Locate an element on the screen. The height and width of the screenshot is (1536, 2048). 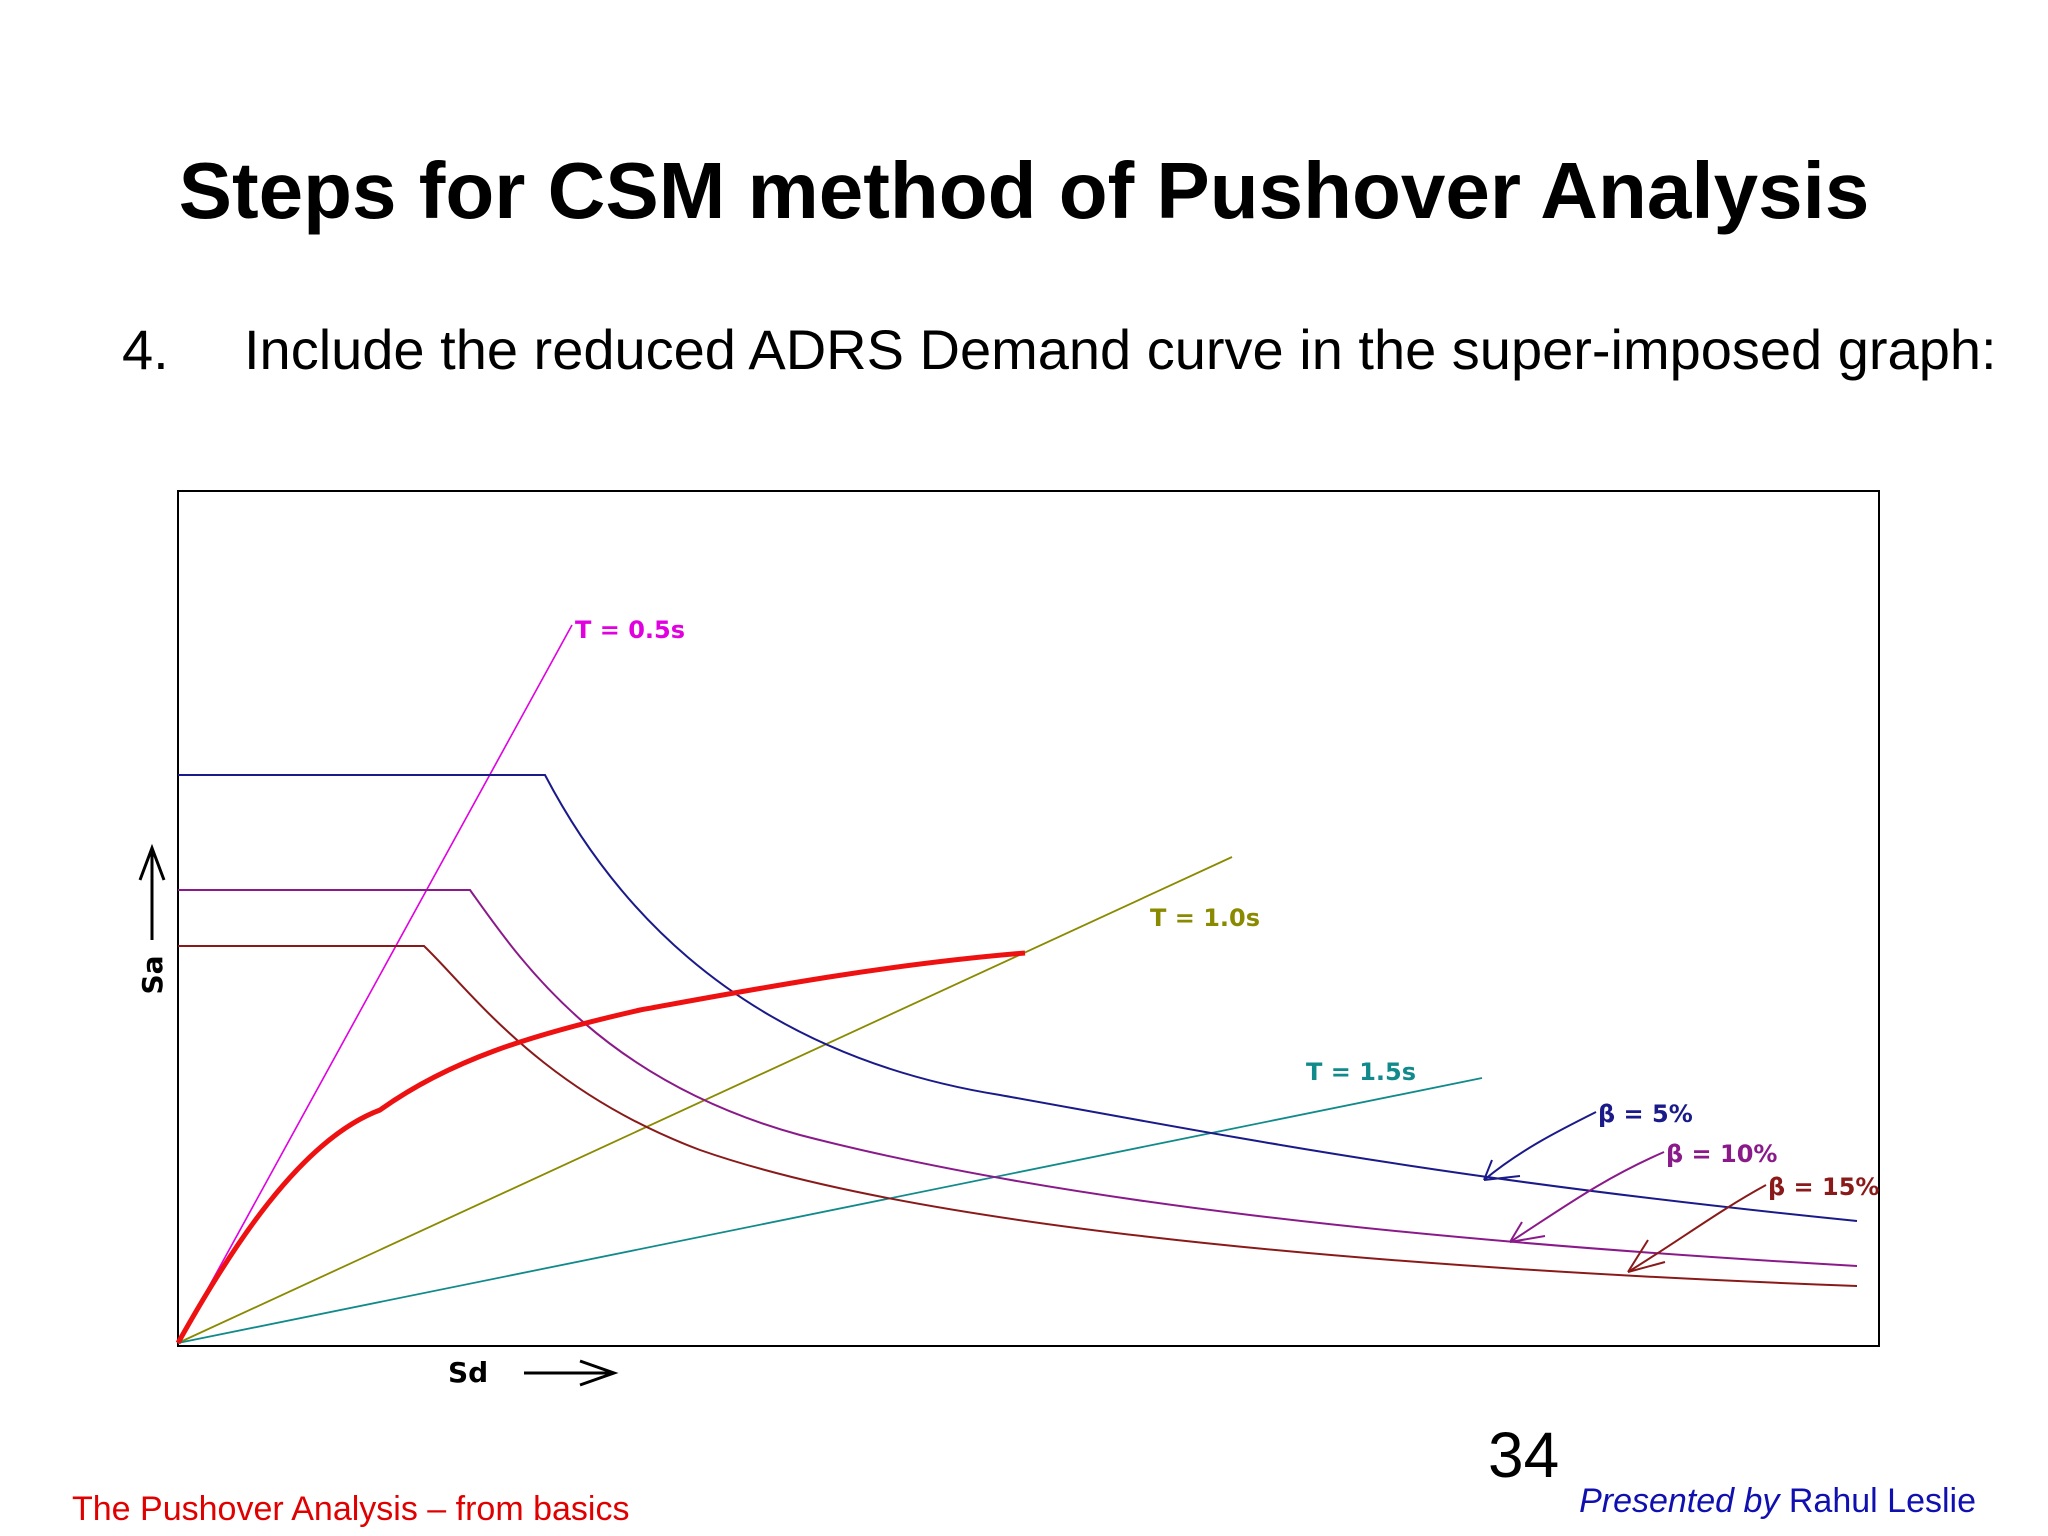
footer-right: Presented by Rahul Leslie is located at coordinates (1777, 1501).